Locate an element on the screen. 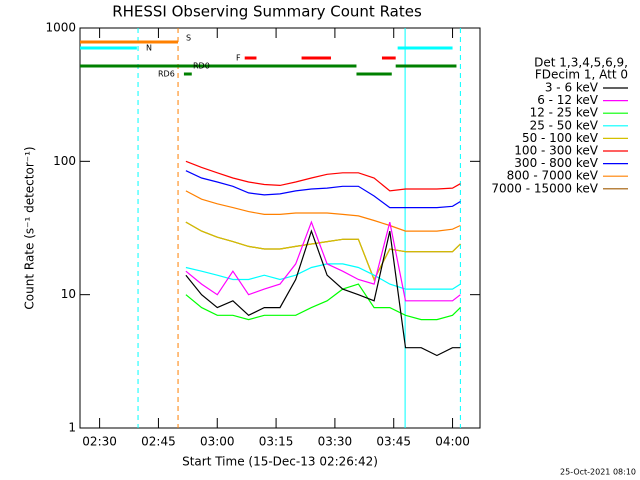 The width and height of the screenshot is (640, 480). x-tick-label: 04:00 is located at coordinates (452, 442).